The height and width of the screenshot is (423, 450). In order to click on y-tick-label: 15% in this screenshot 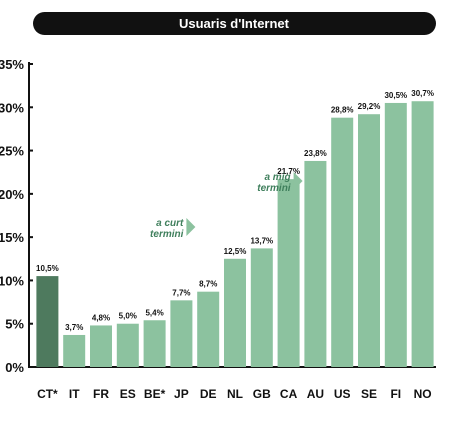, I will do `click(12, 237)`.